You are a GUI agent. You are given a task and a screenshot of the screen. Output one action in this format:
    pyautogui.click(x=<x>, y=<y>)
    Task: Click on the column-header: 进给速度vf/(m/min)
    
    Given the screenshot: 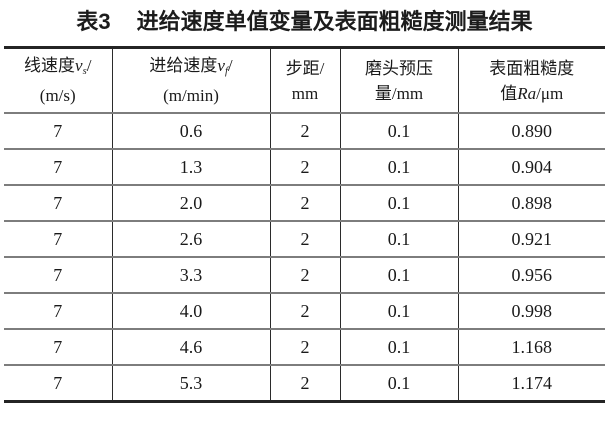 What is the action you would take?
    pyautogui.click(x=191, y=80)
    